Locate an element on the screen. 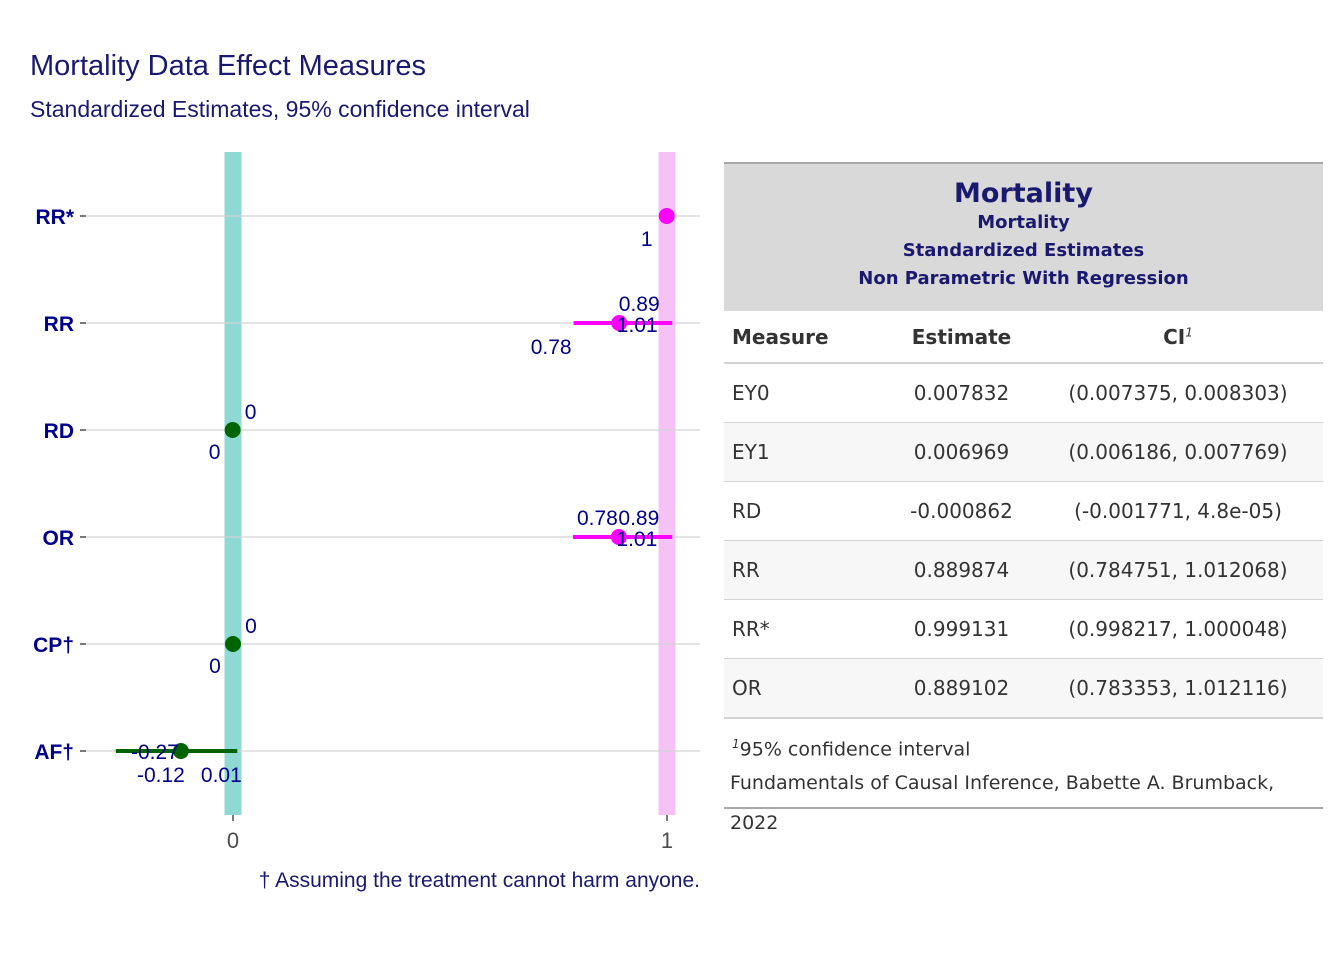  table-row: RR* 0.999131 (0.998217, 1.000048) is located at coordinates (1023, 629).